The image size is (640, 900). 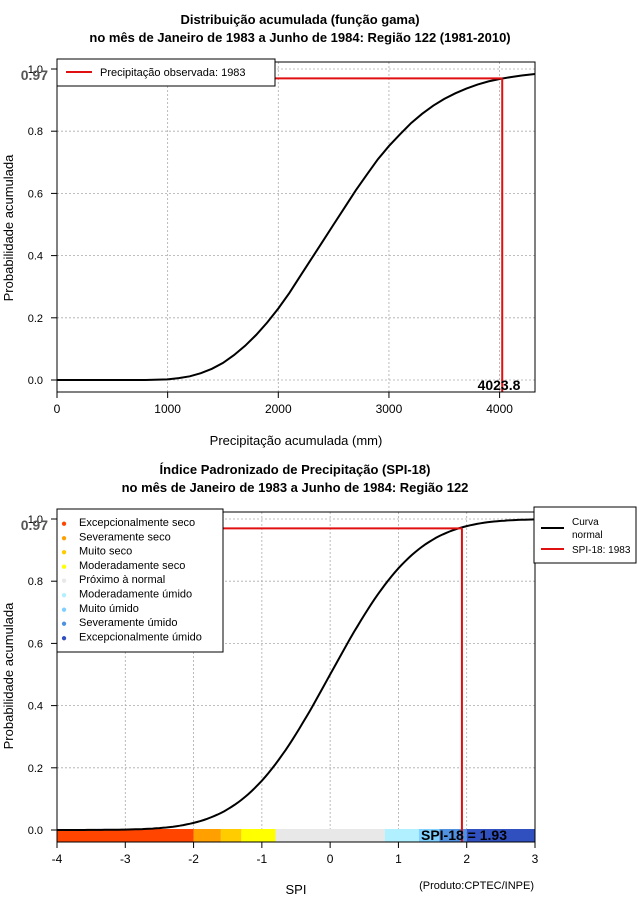 I want to click on chart1-y-tick-label-0: 0.0, so click(x=35, y=381).